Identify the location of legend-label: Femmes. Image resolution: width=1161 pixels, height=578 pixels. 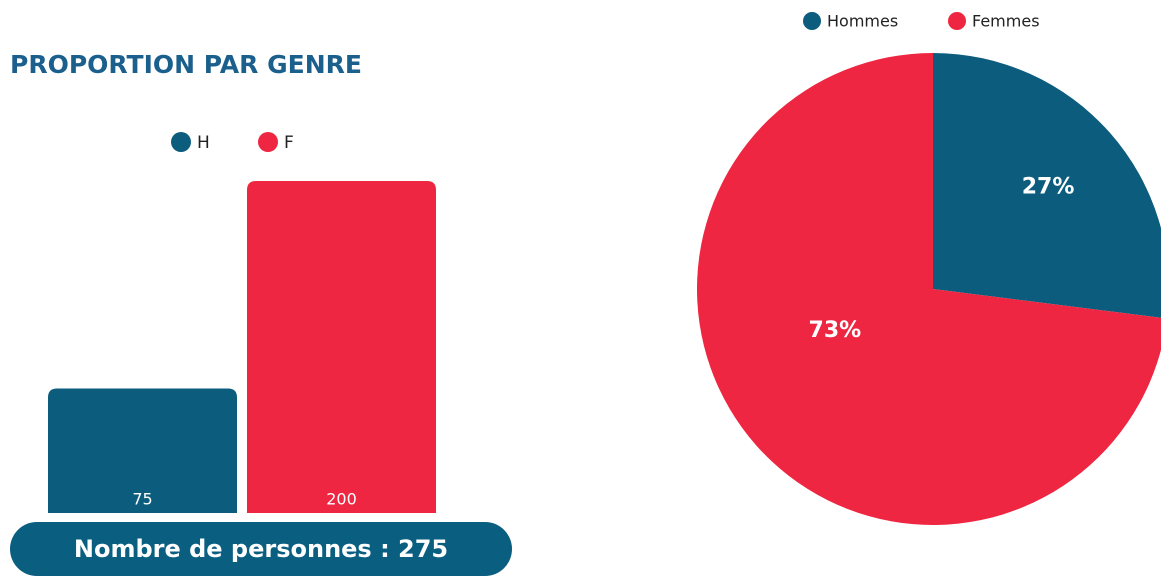
(1006, 21).